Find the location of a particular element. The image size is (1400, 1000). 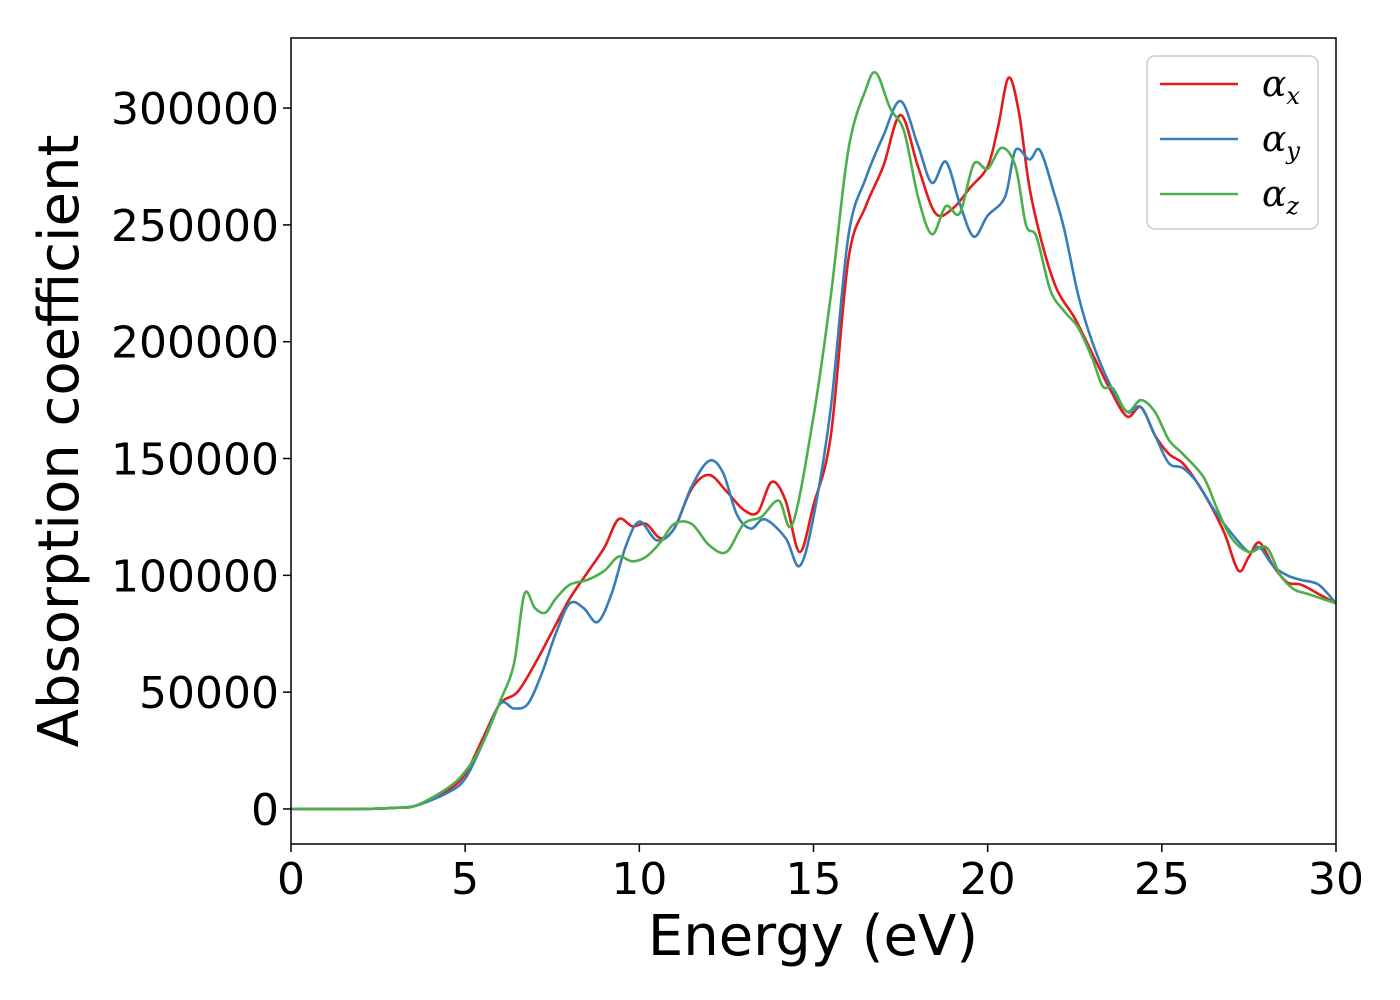

y-tick-label: 0 is located at coordinates (265, 810).